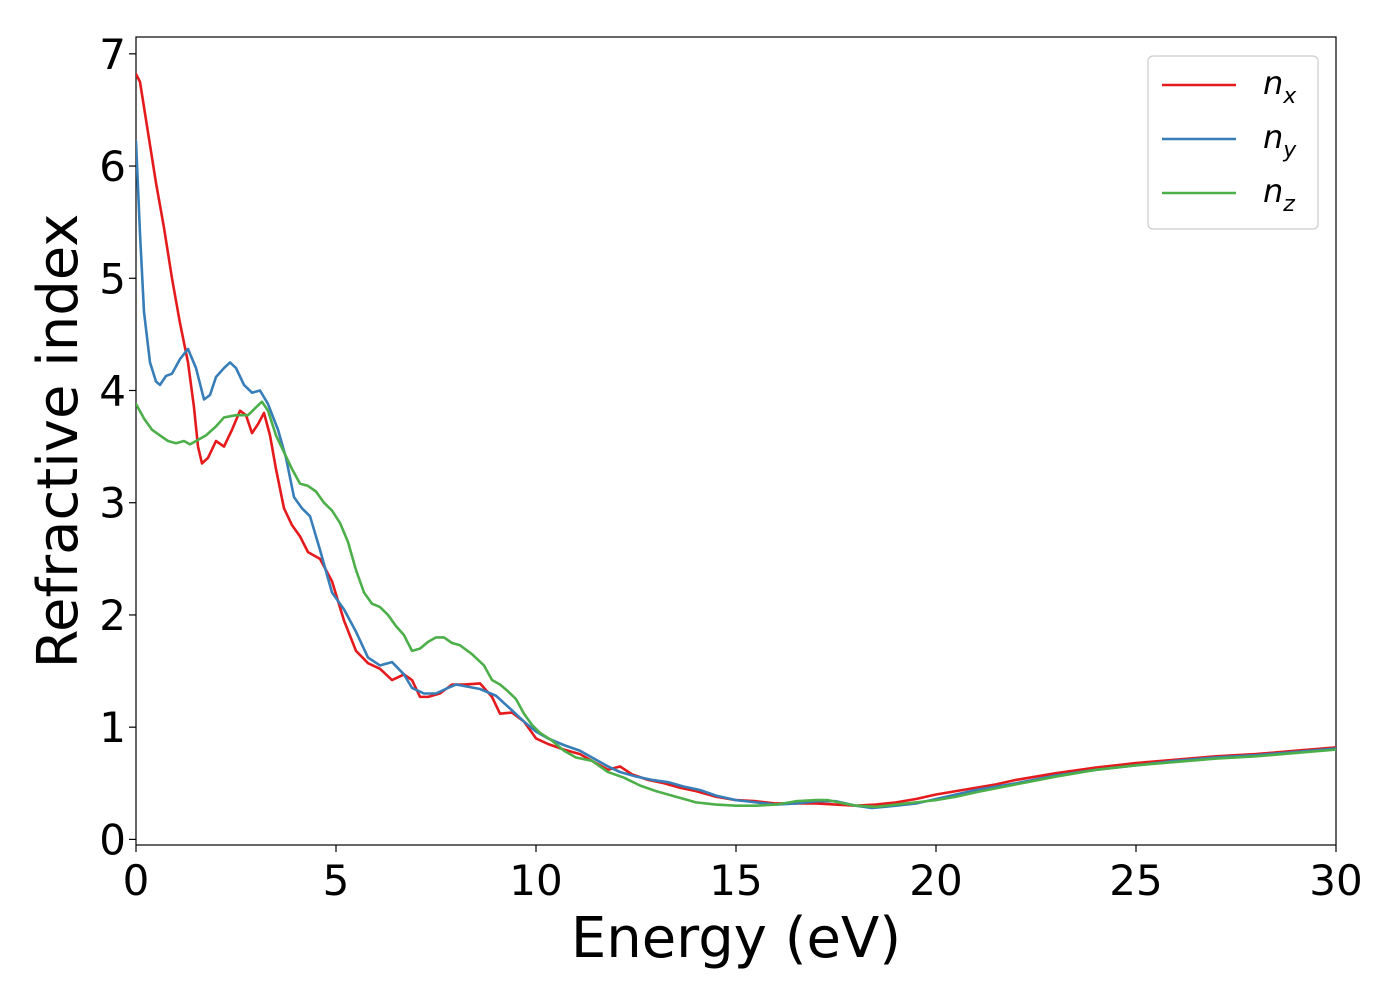 This screenshot has width=1400, height=1000. Describe the element at coordinates (935, 880) in the screenshot. I see `x-tick-label: 20` at that location.